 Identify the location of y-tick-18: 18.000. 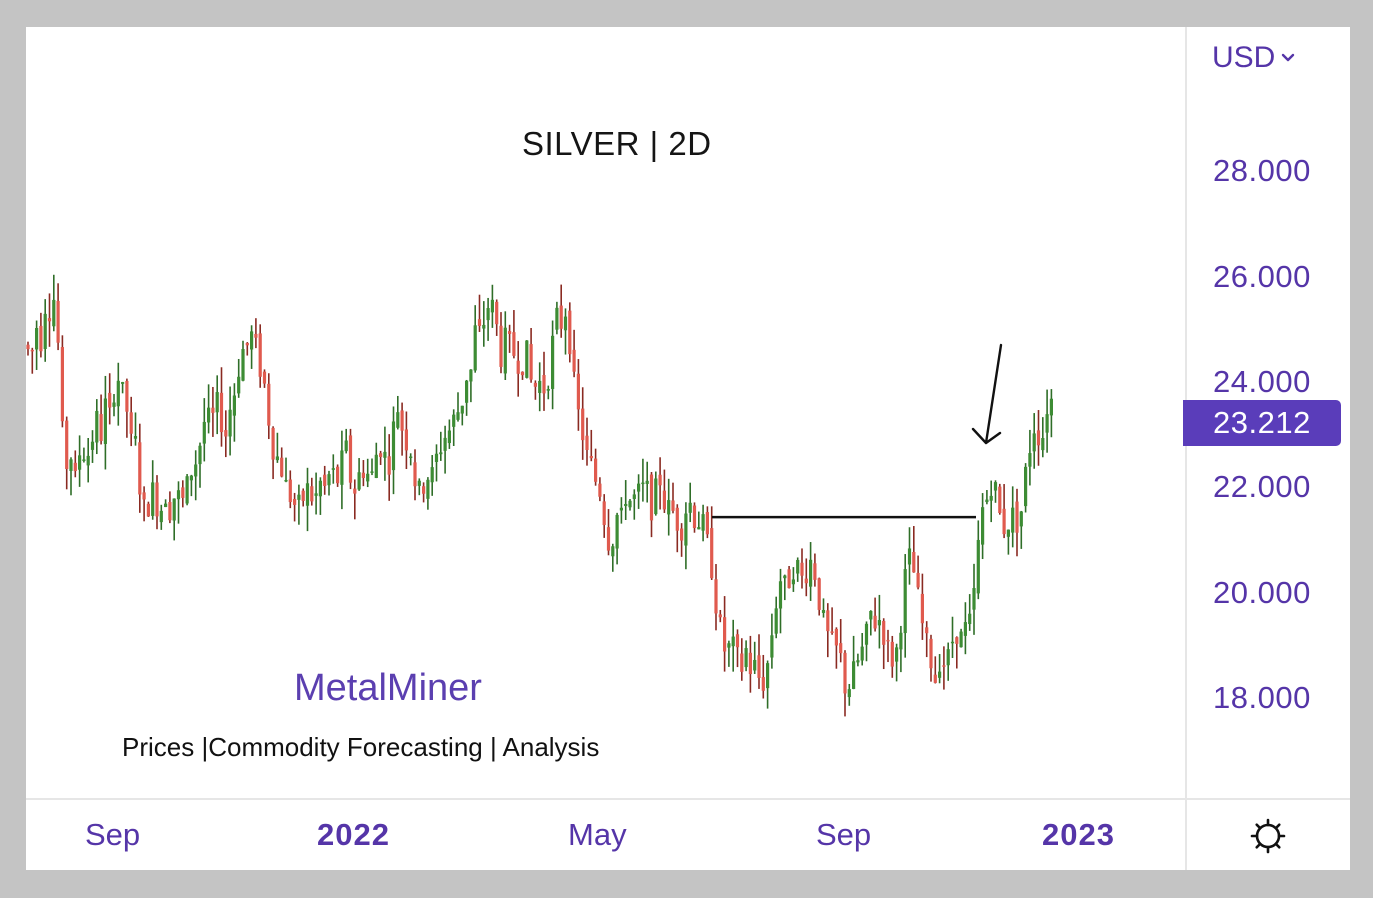
(1262, 697).